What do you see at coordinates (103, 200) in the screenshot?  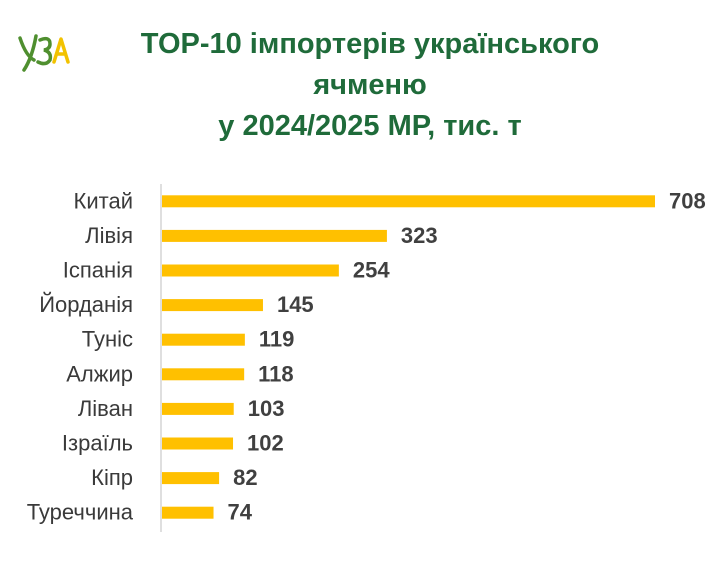 I see `category-label: Китай` at bounding box center [103, 200].